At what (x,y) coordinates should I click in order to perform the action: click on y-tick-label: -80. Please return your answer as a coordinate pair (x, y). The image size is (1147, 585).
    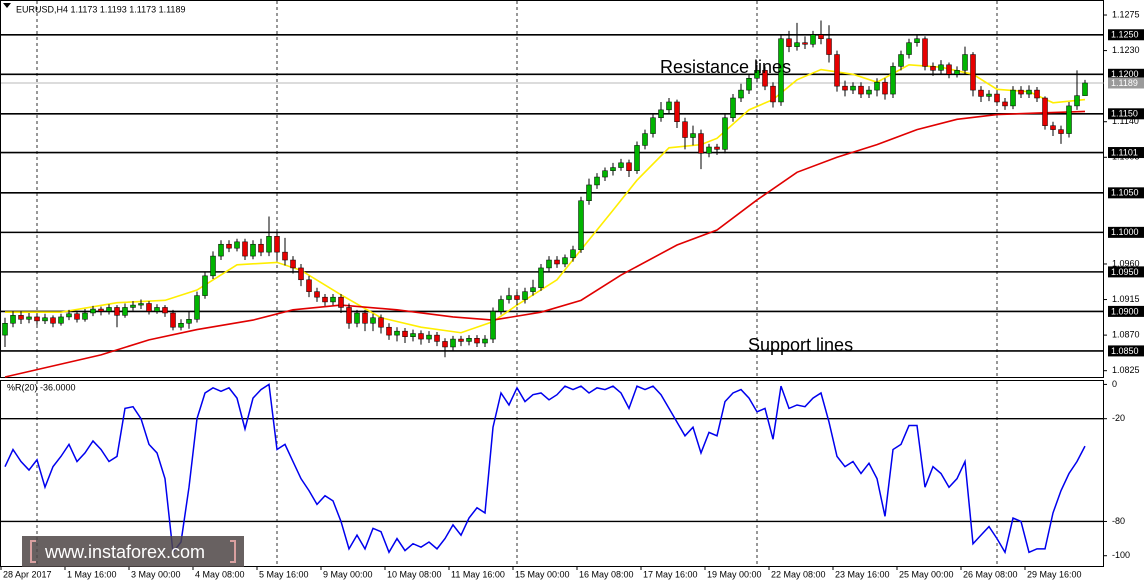
    Looking at the image, I should click on (1118, 521).